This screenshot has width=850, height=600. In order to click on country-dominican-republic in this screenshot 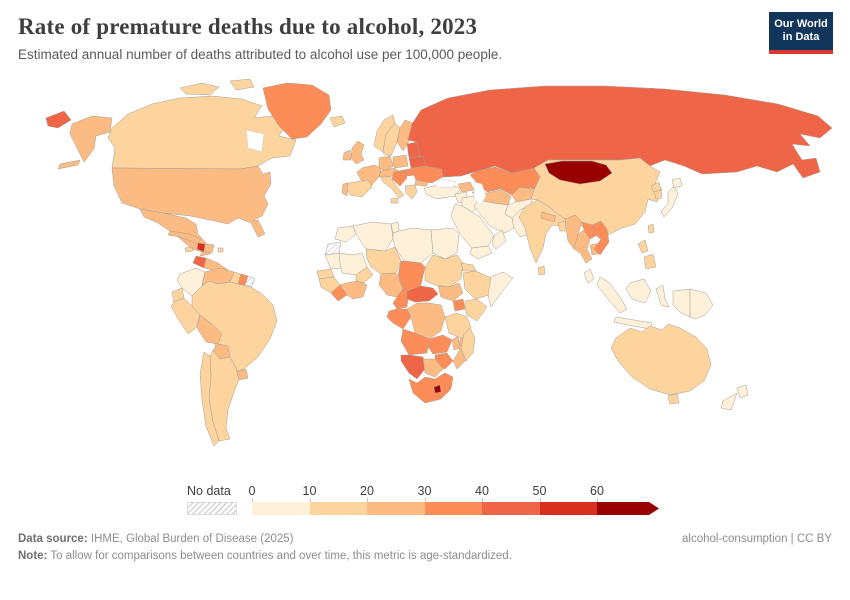, I will do `click(209, 248)`.